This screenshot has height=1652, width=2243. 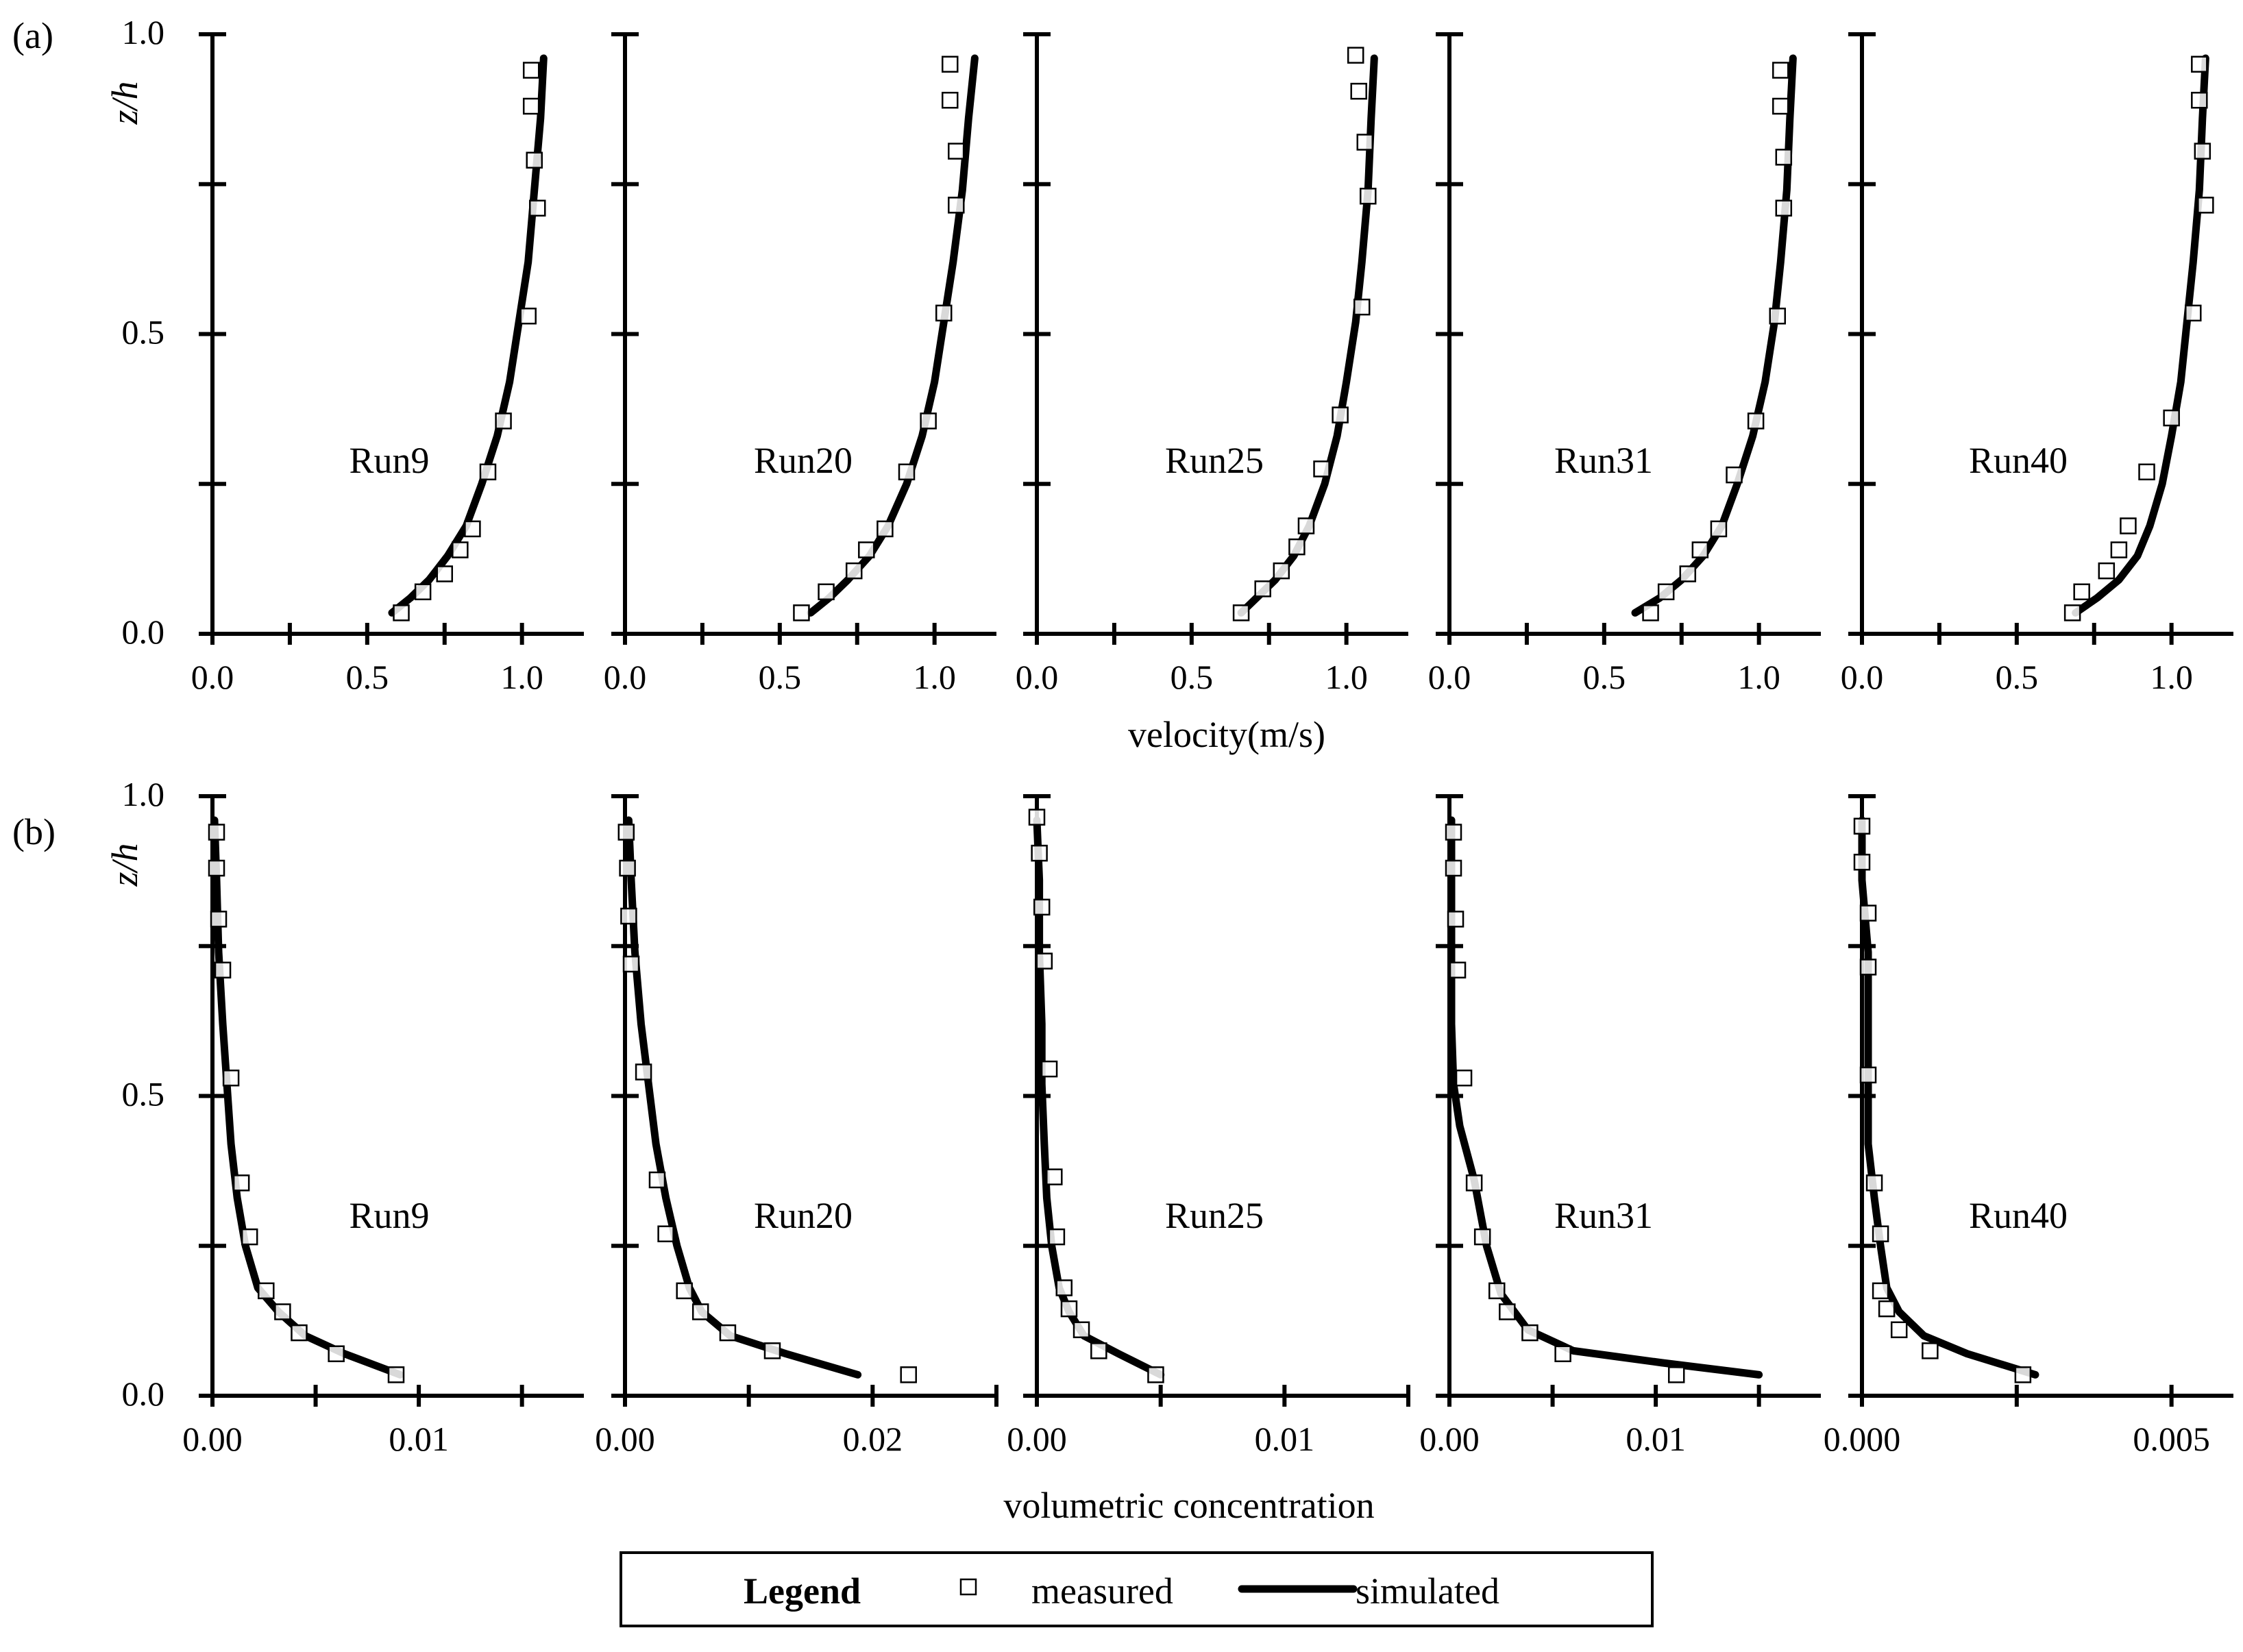 I want to click on run-label-r0-run25: Run25, so click(x=1214, y=460).